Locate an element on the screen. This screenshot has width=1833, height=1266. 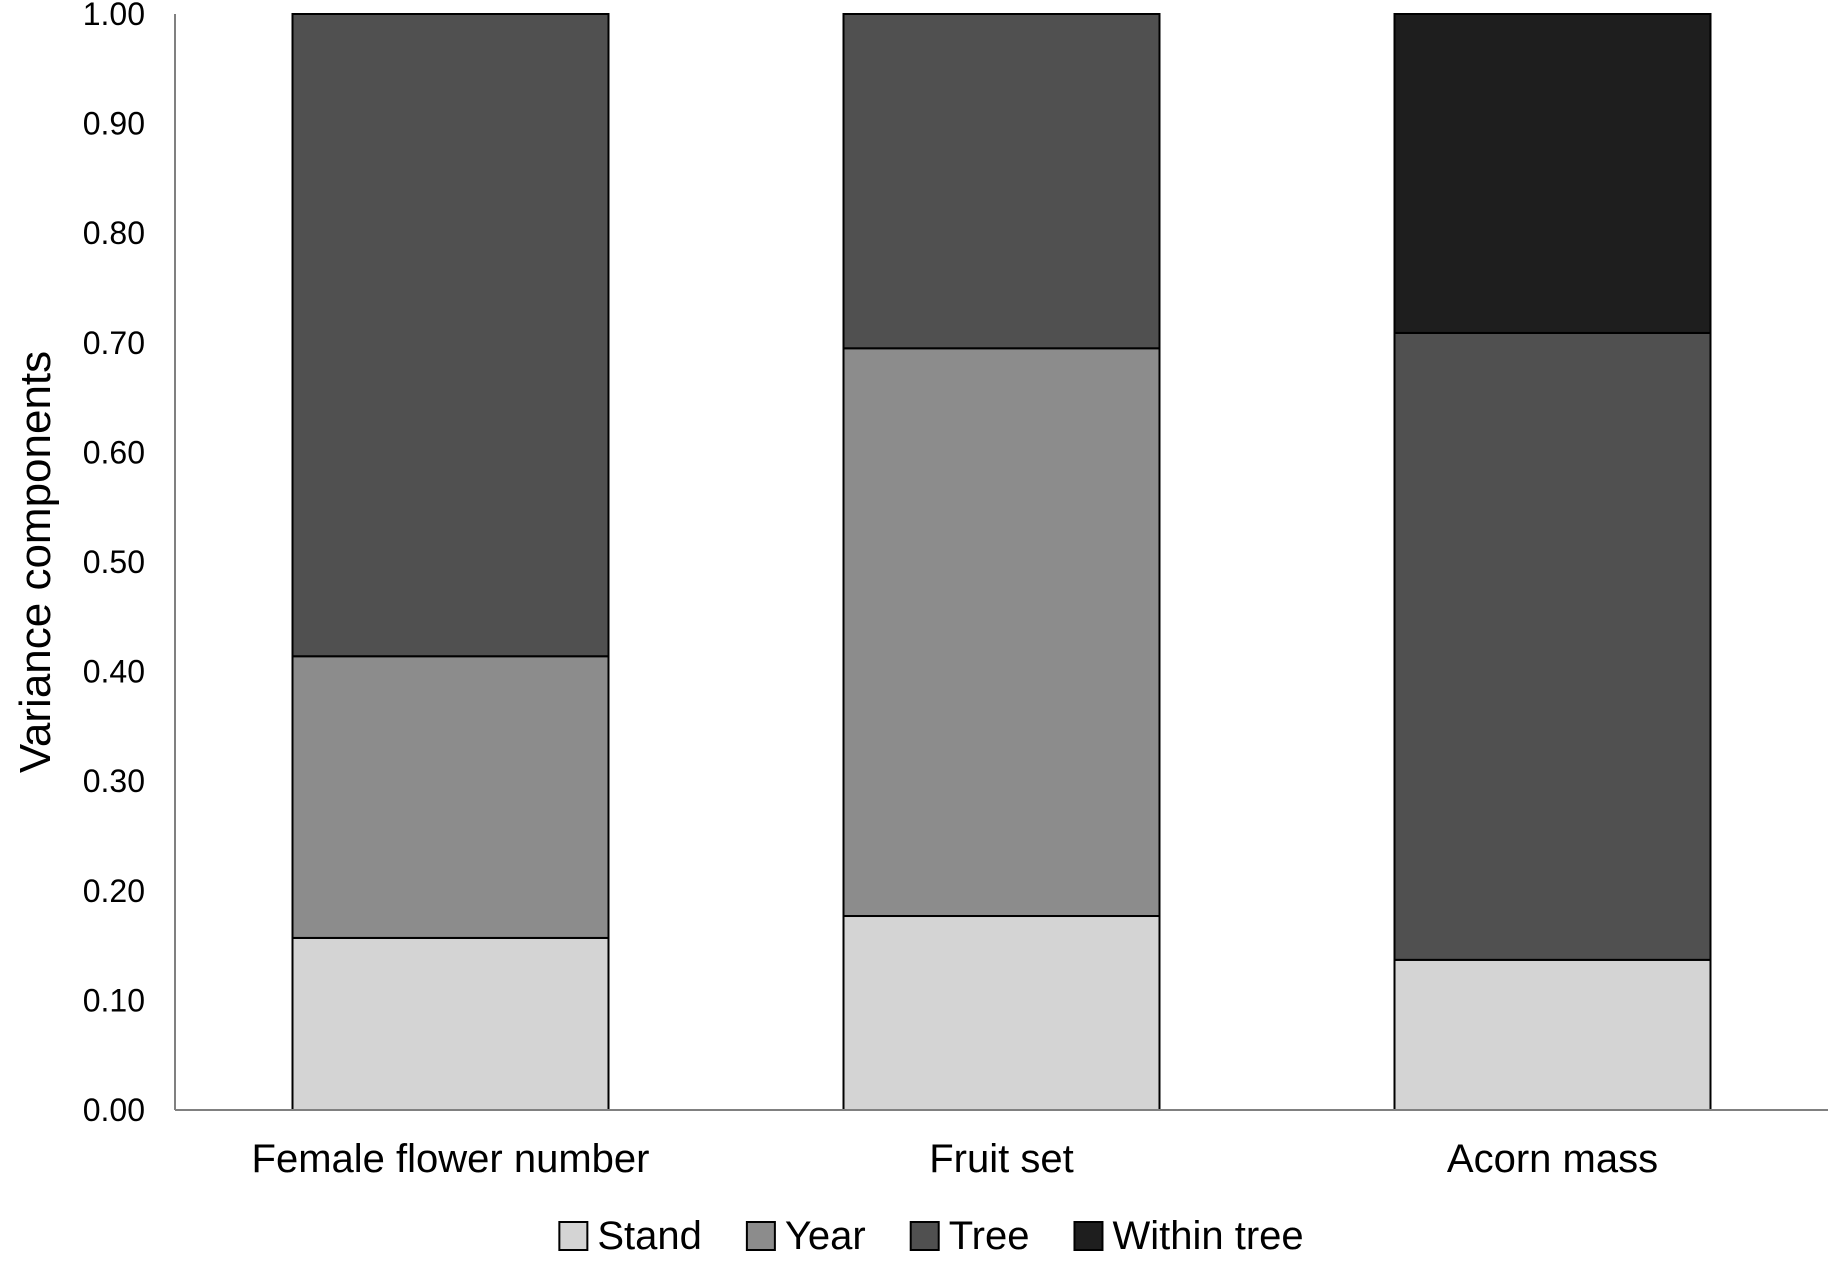
y-tick-label: 1.00 is located at coordinates (114, 16).